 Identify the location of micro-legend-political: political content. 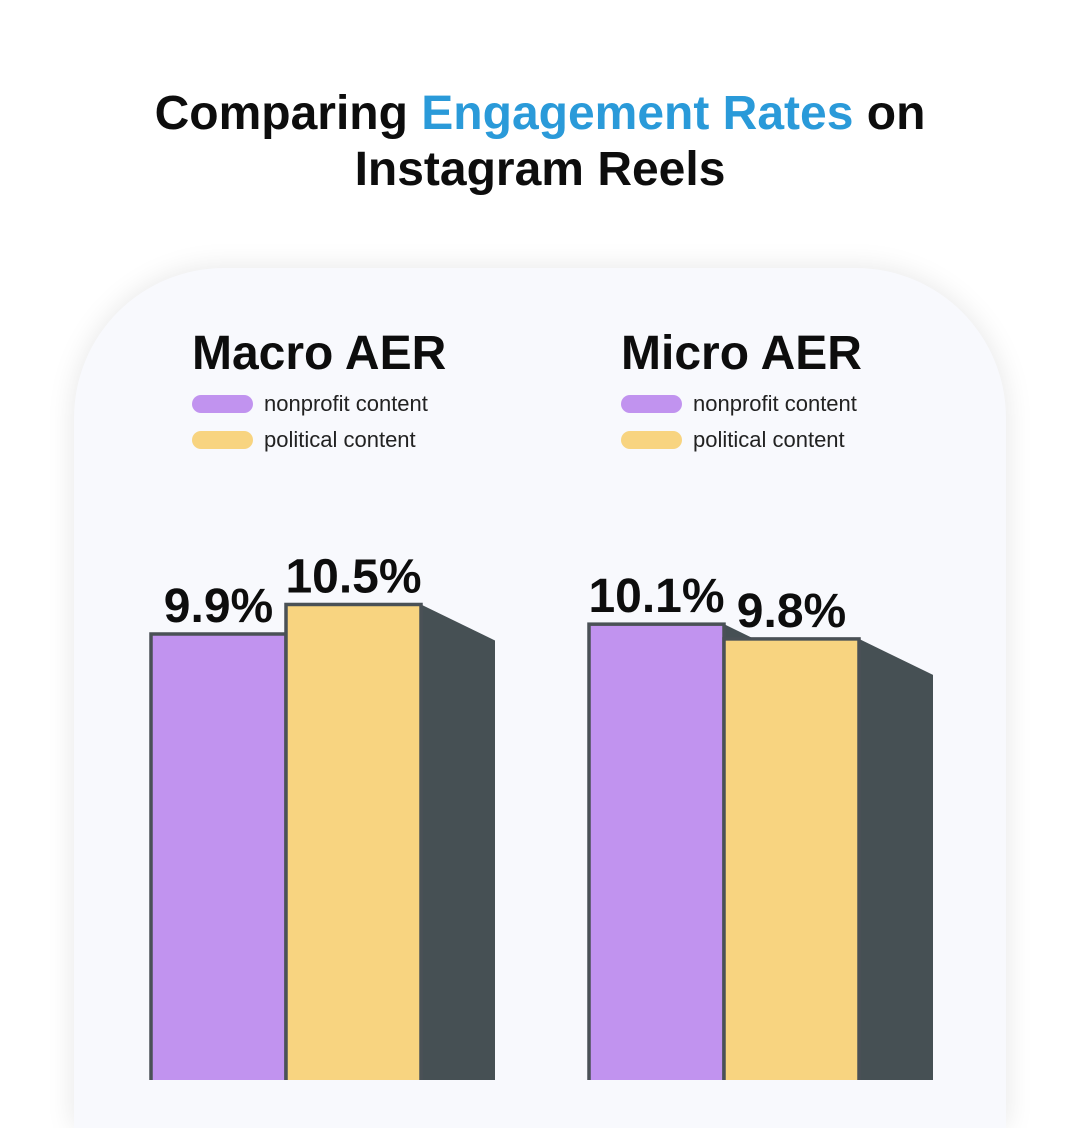
(733, 439).